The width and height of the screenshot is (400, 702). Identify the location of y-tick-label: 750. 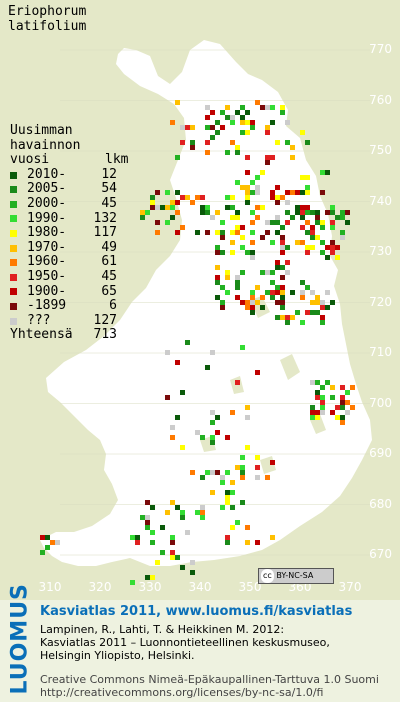
(380, 150).